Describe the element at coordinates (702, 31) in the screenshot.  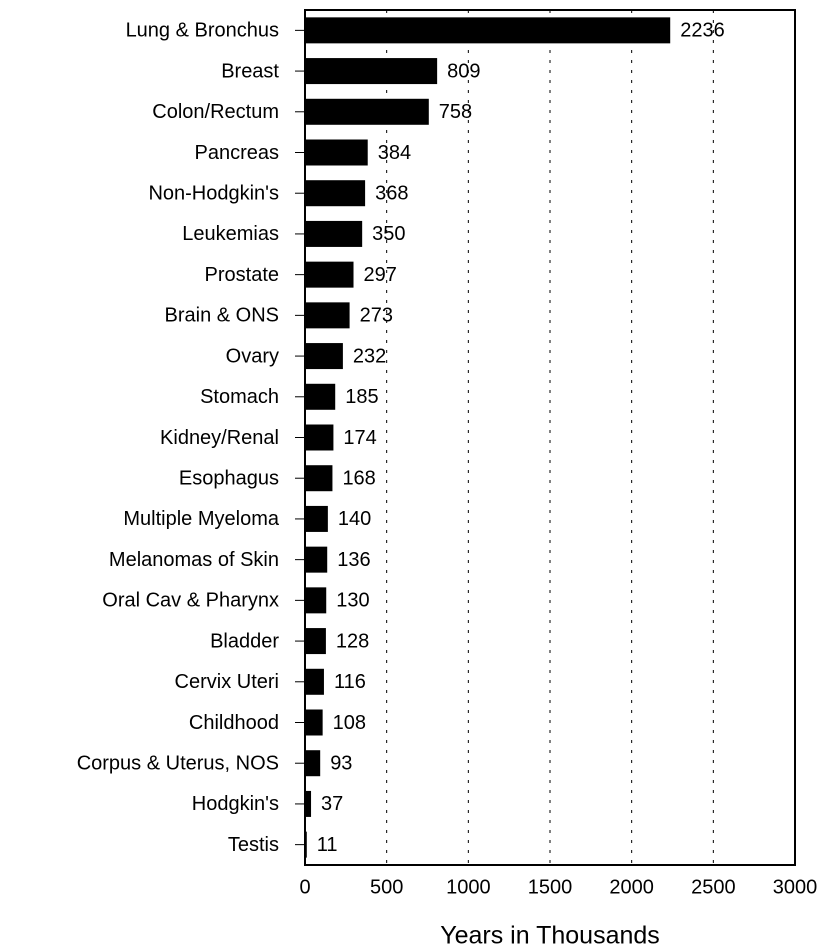
I see `value-label: 2236` at that location.